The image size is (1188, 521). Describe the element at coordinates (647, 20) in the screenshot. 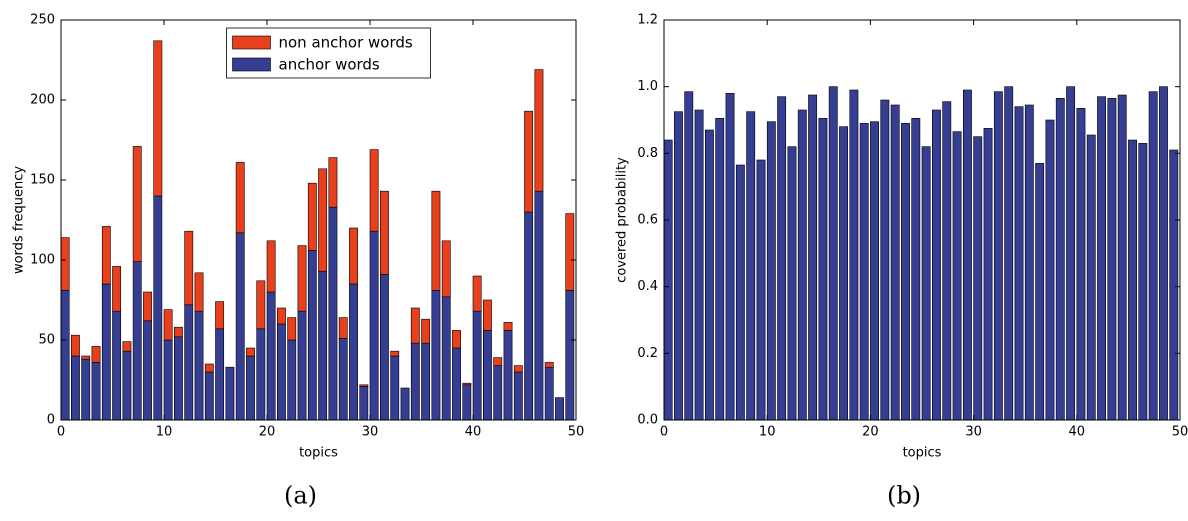

I see `y-tick-label: 1.2` at that location.